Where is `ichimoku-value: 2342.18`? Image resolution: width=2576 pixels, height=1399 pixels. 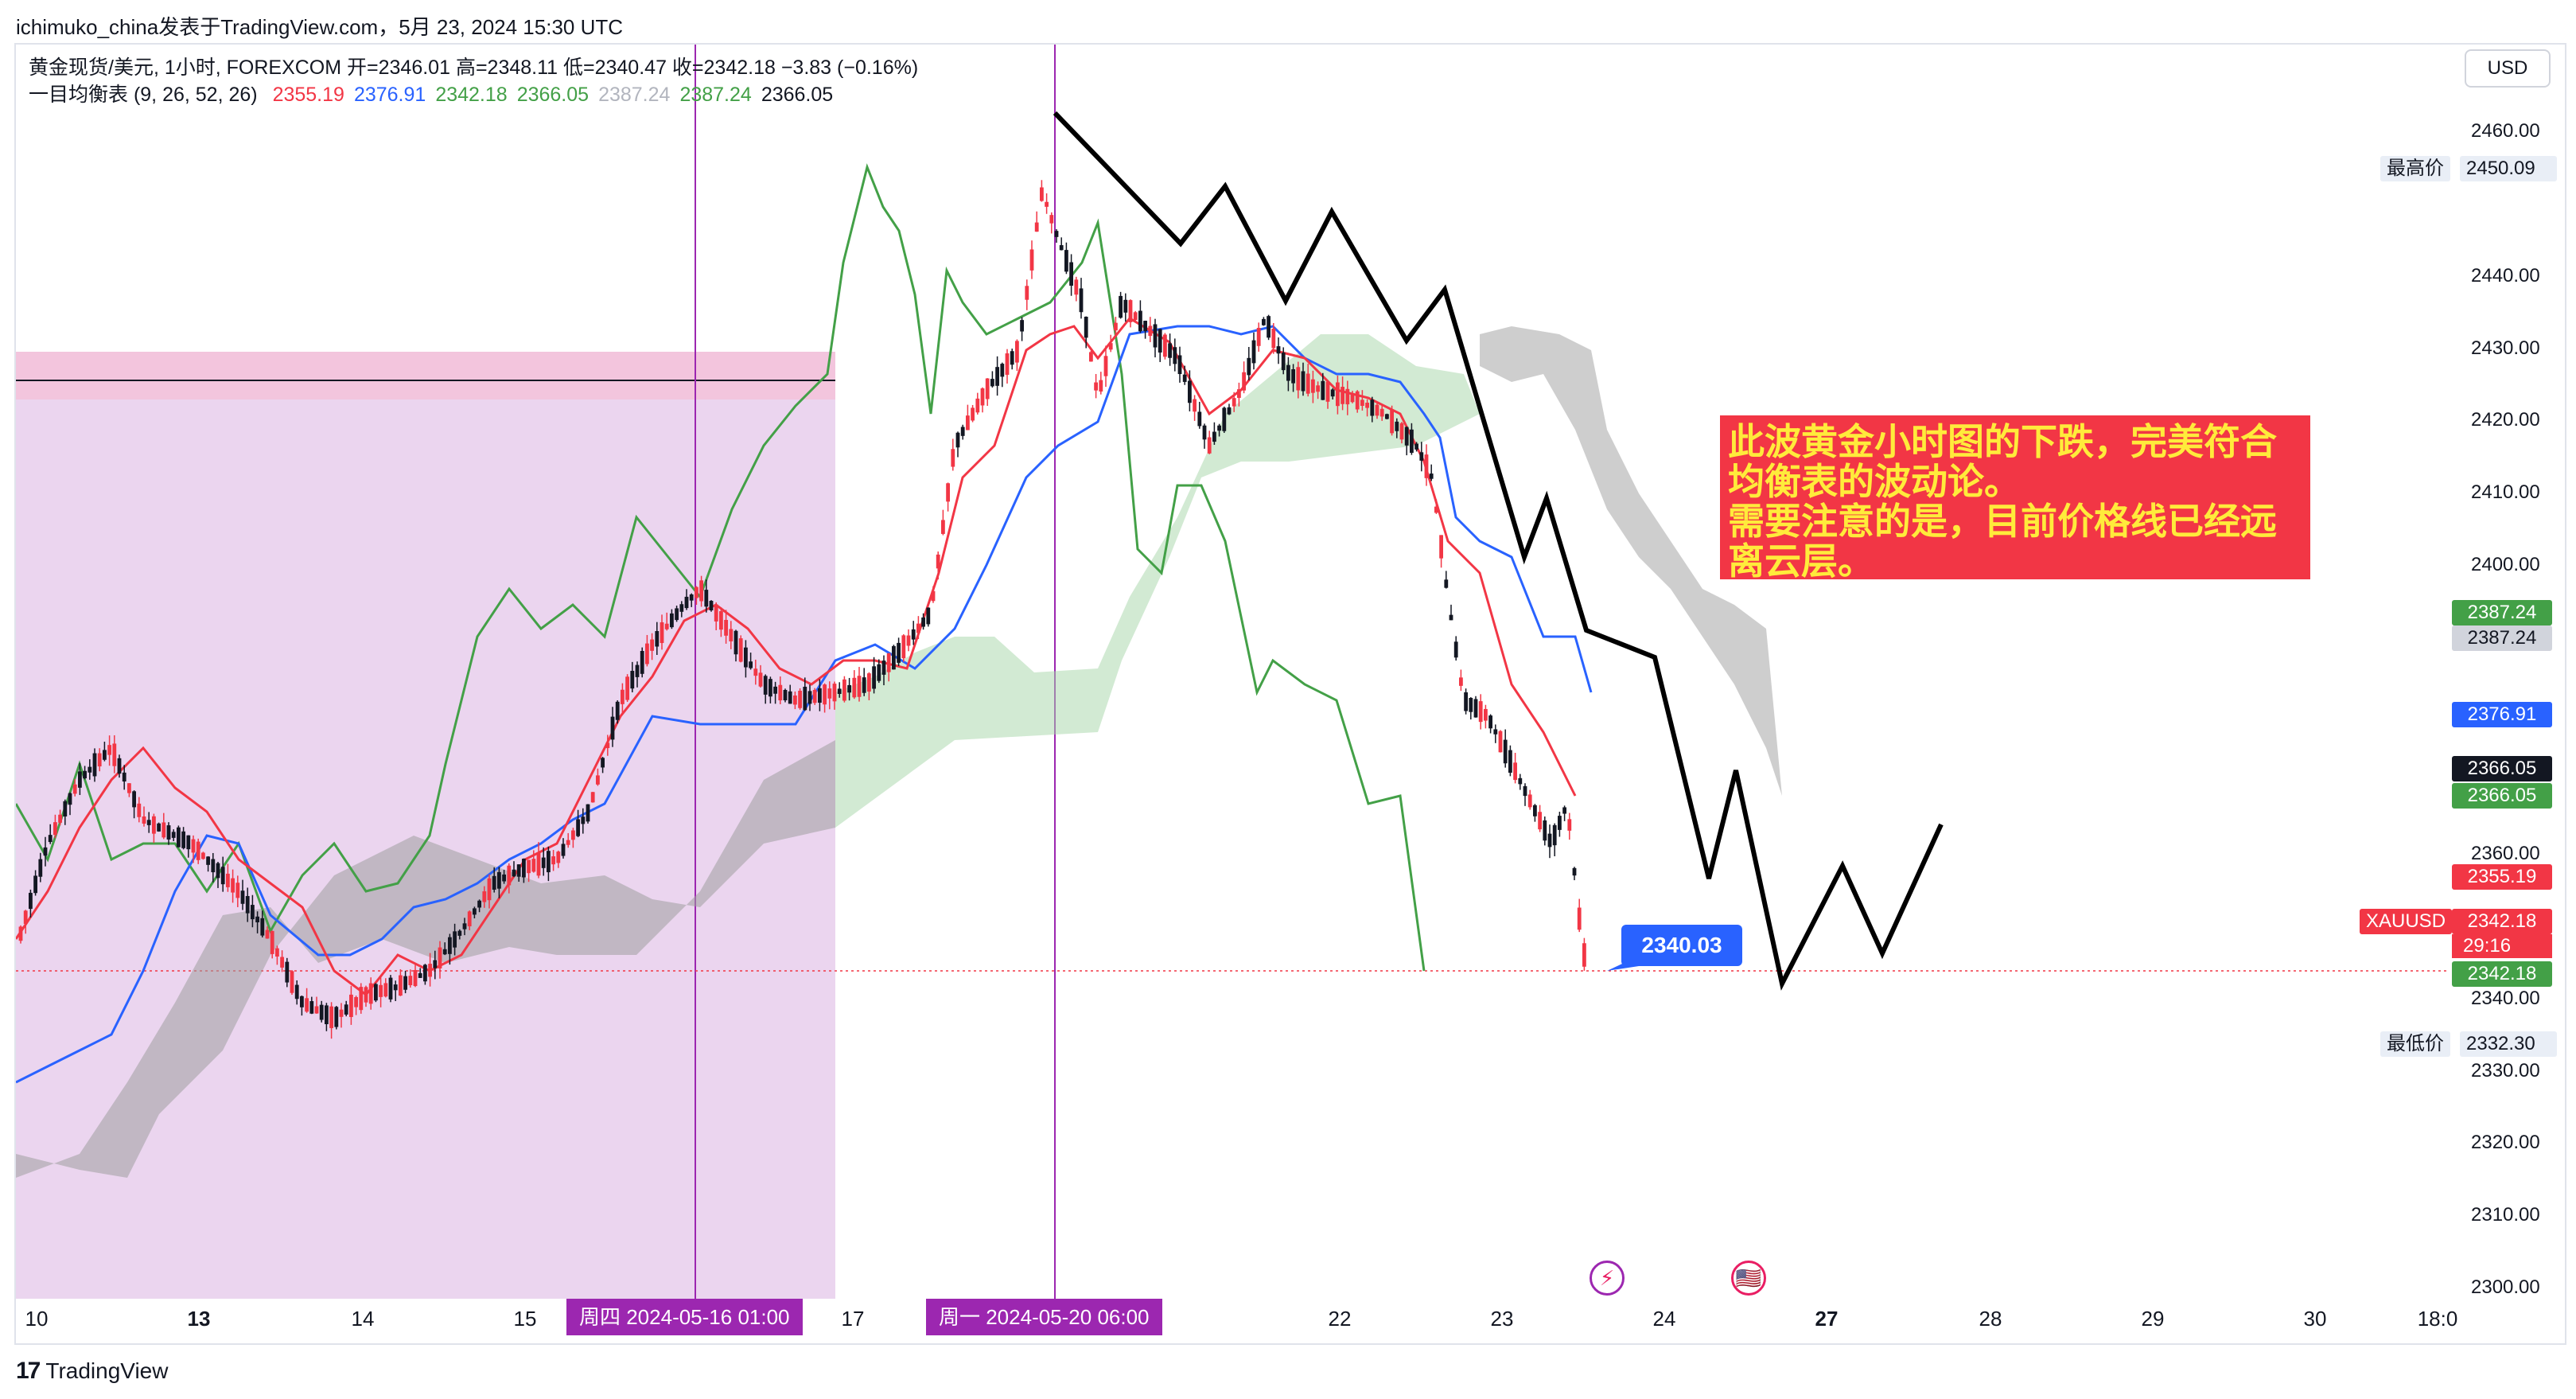
ichimoku-value: 2342.18 is located at coordinates (472, 95).